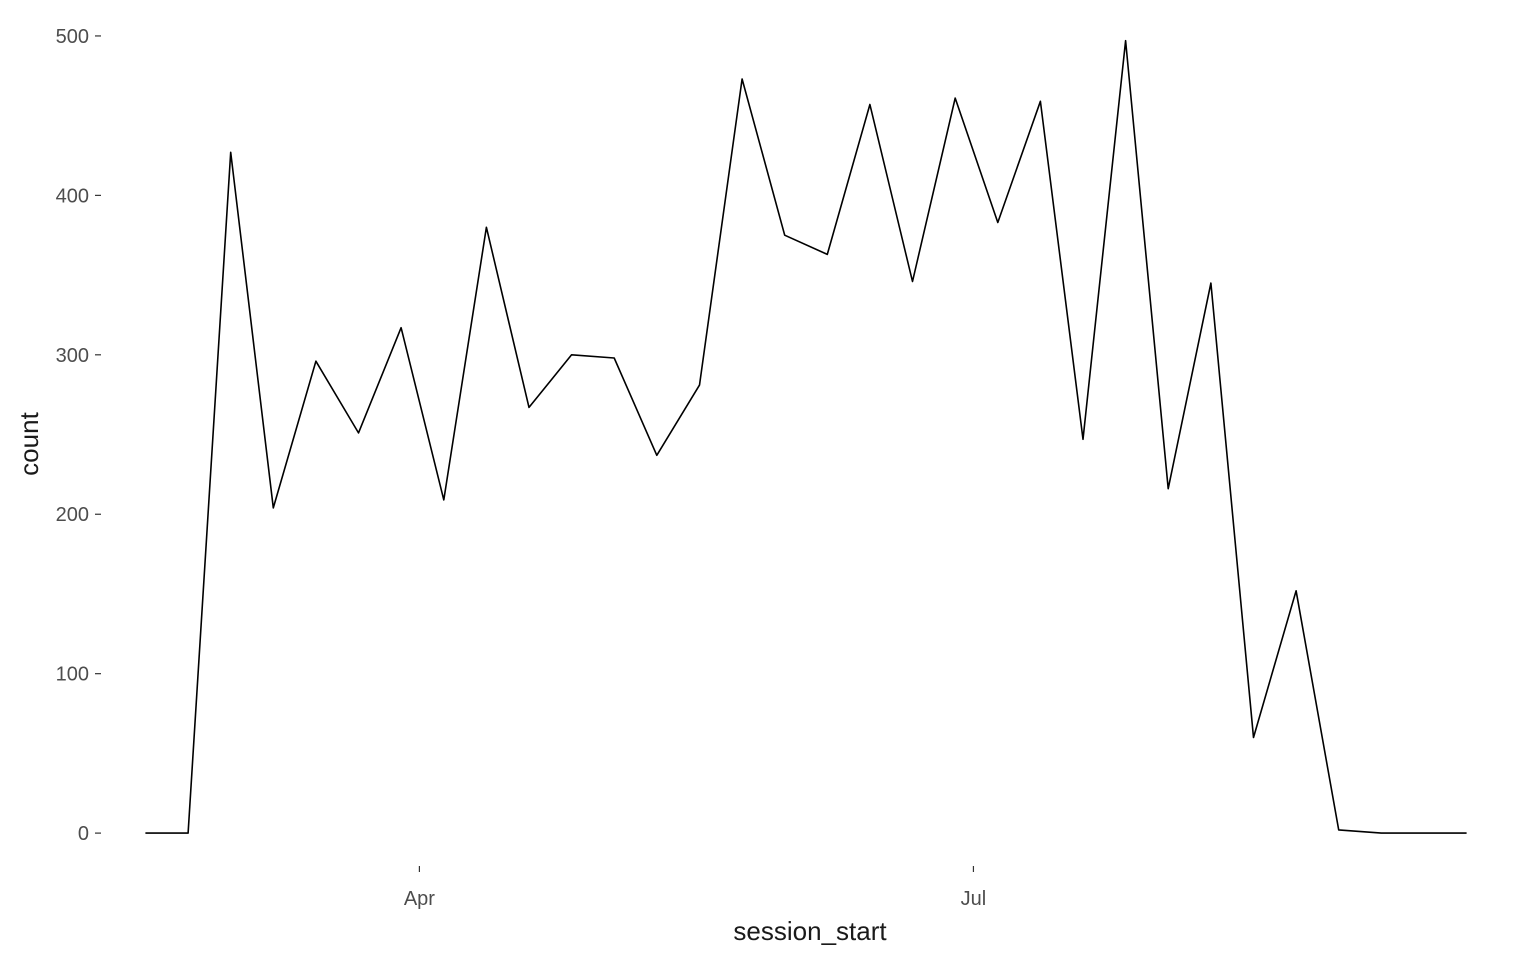 The height and width of the screenshot is (960, 1536). I want to click on y-tick-label: 200, so click(72, 515).